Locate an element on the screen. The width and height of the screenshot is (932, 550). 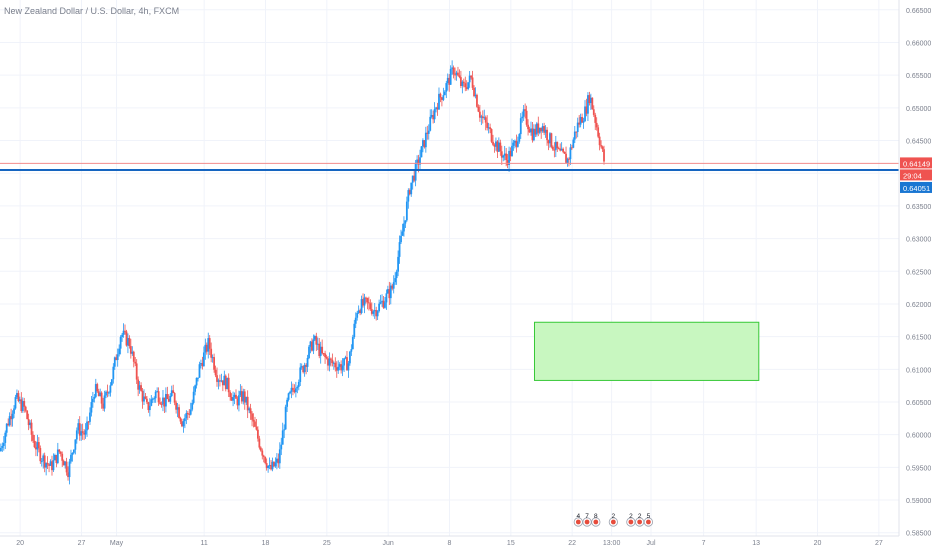
target-zone-layer is located at coordinates (646, 351).